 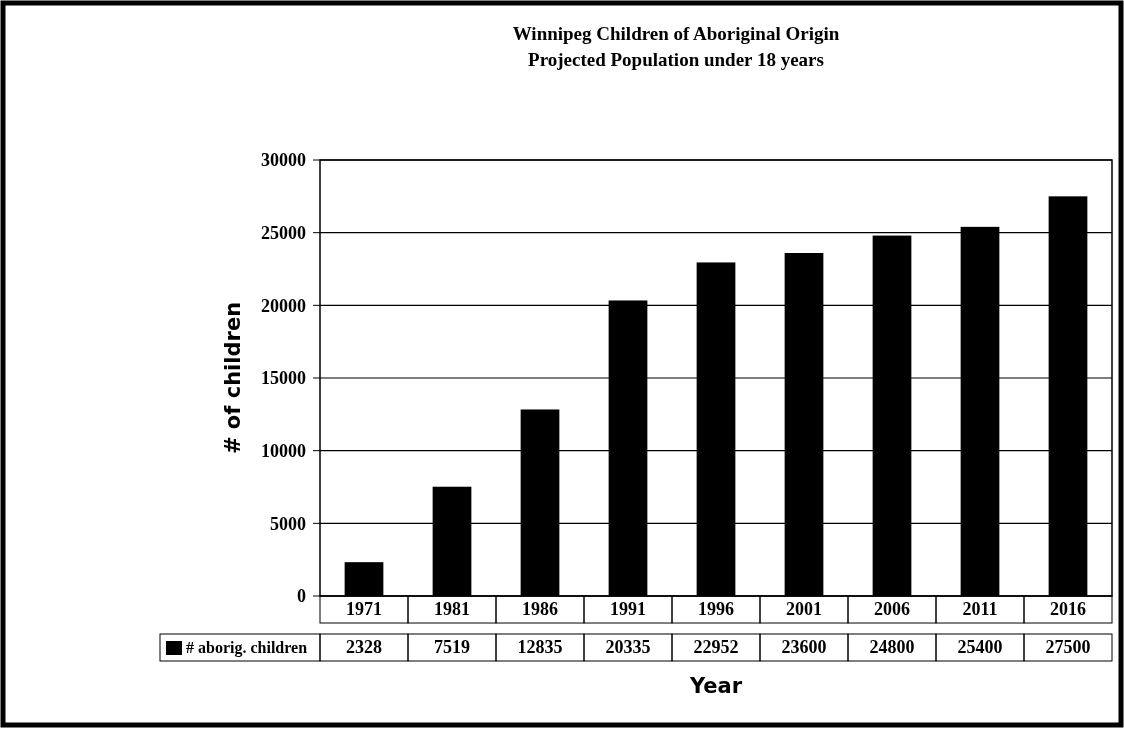 What do you see at coordinates (892, 609) in the screenshot?
I see `x-tick-label: 2006` at bounding box center [892, 609].